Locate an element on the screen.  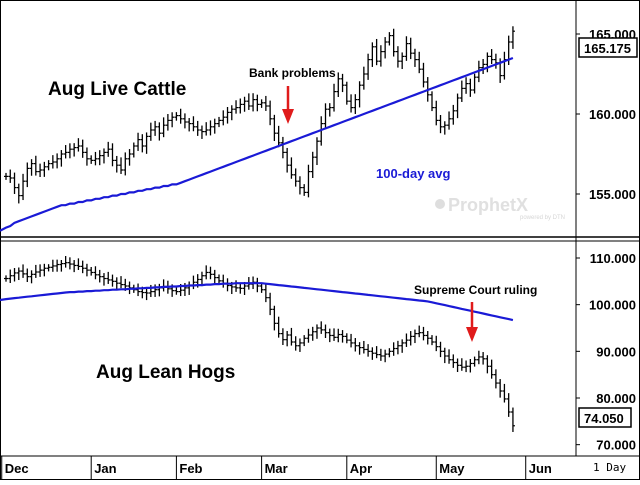
price-tick-label: 155.000 is located at coordinates (612, 194).